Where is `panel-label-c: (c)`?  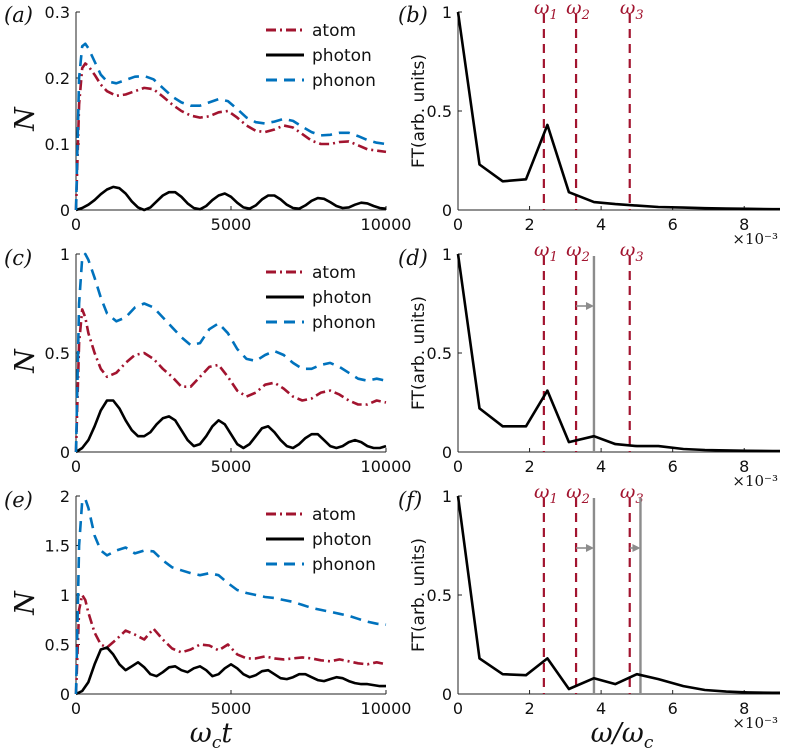
panel-label-c: (c) is located at coordinates (18, 258).